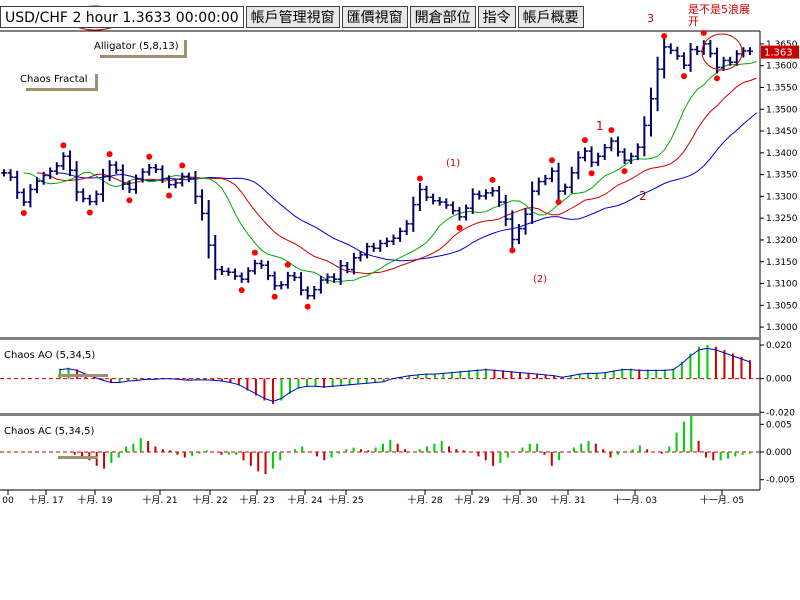 The height and width of the screenshot is (600, 800). Describe the element at coordinates (49, 355) in the screenshot. I see `ao-title: Chaos AO (5,34,5)` at that location.